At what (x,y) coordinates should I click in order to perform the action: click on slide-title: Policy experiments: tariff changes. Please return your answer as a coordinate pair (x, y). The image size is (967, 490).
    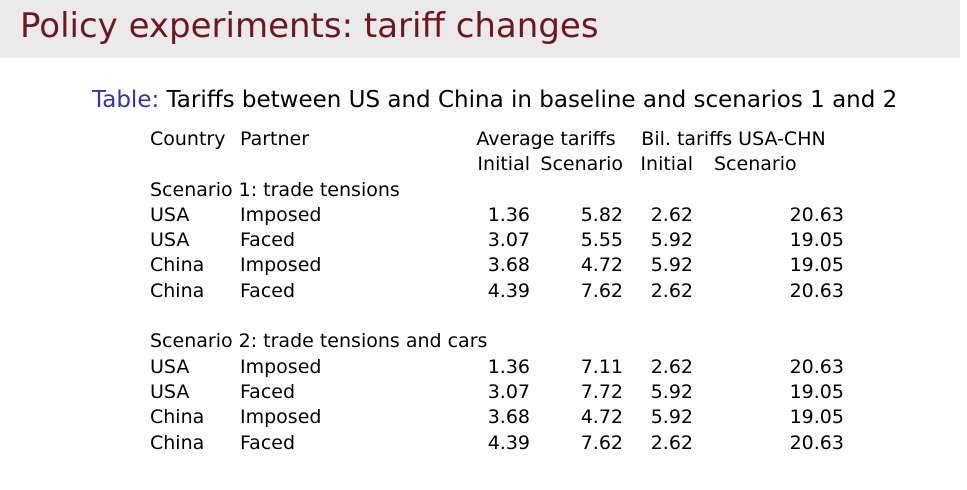
    Looking at the image, I should click on (309, 26).